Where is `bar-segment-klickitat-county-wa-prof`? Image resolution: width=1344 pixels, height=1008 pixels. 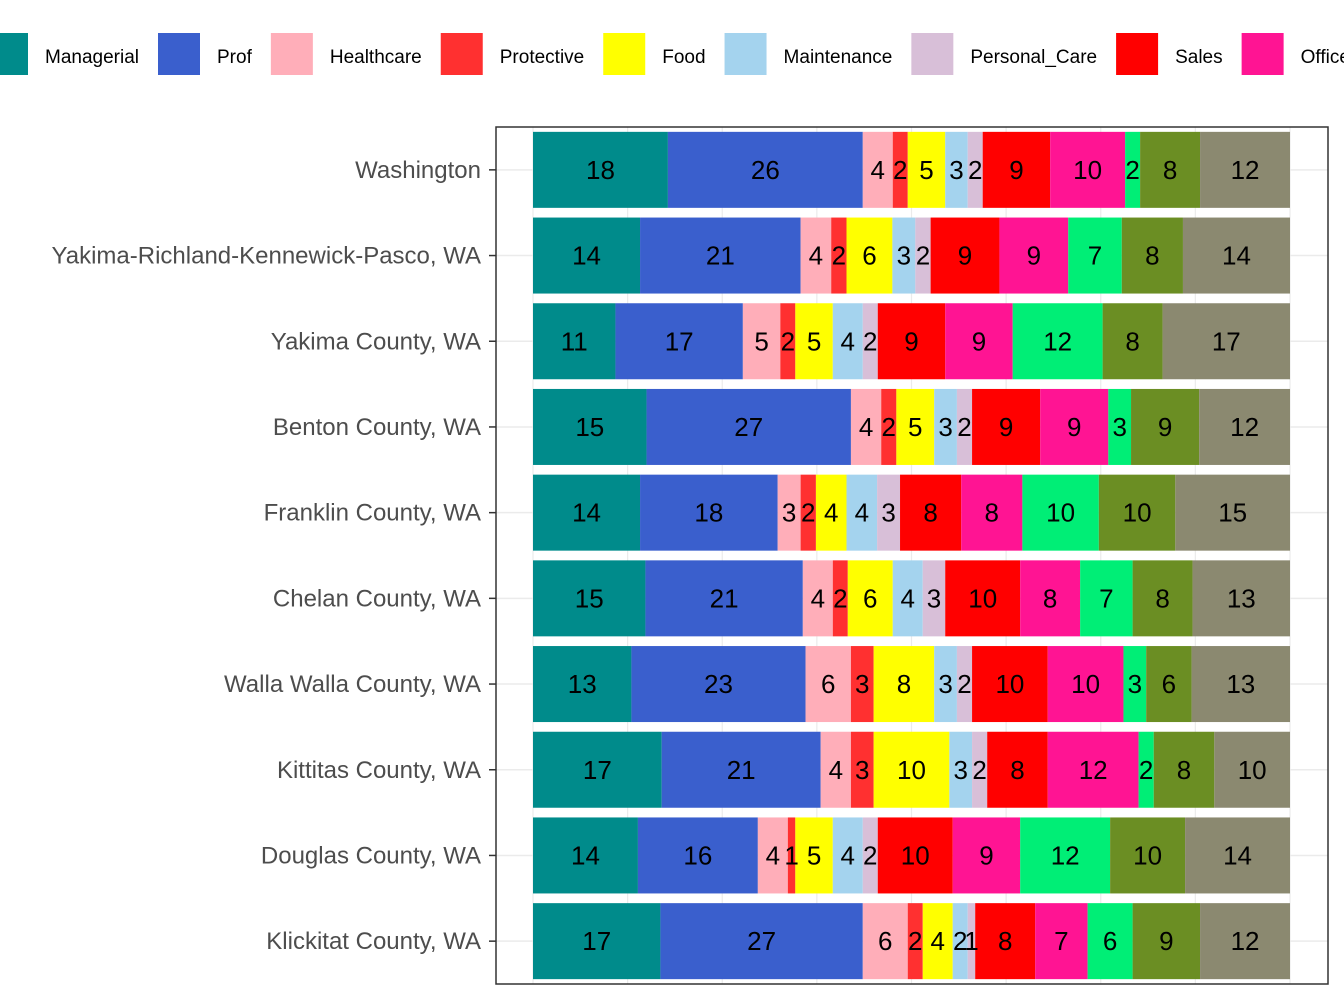
bar-segment-klickitat-county-wa-prof is located at coordinates (761, 941).